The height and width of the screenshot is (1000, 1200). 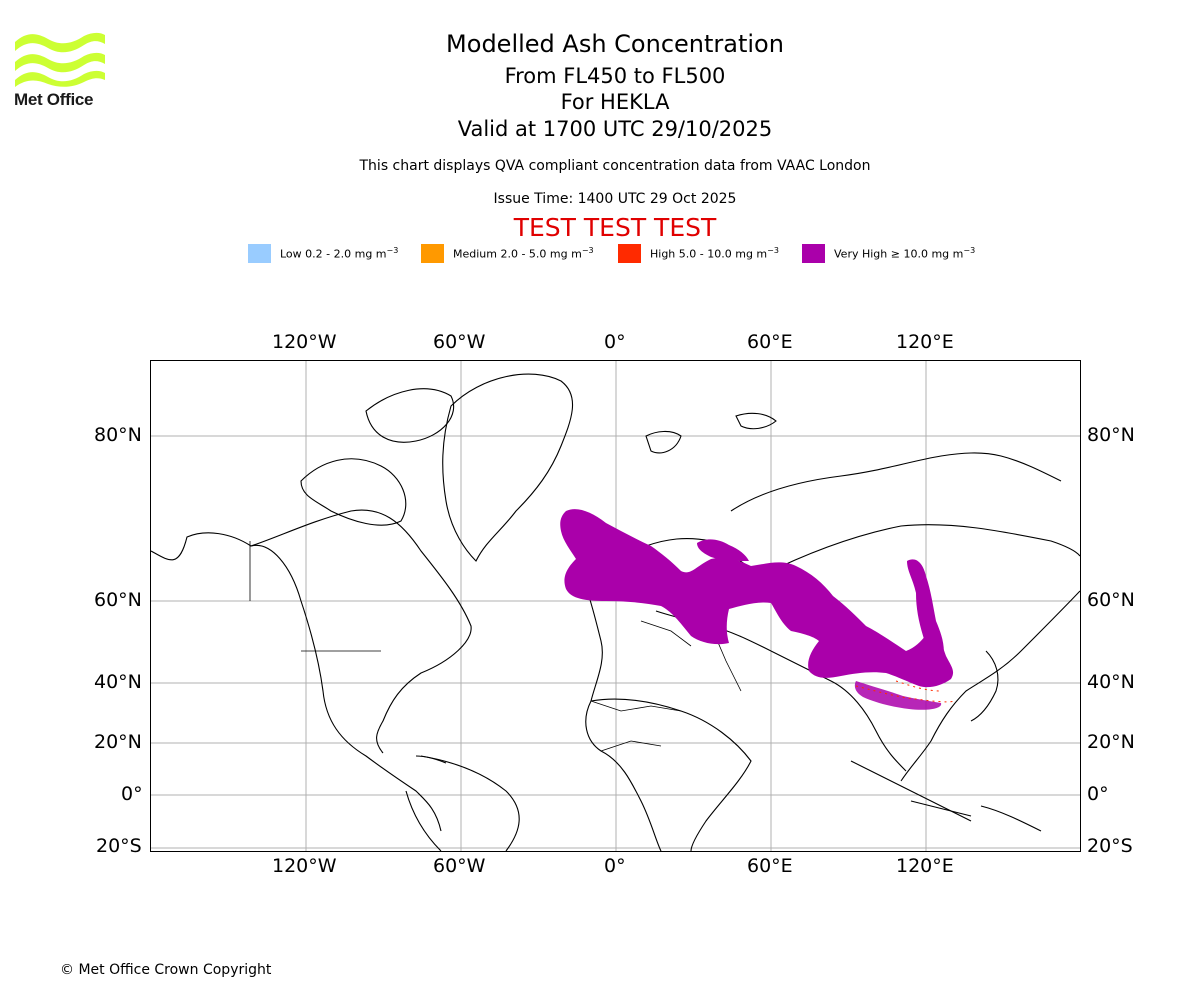 What do you see at coordinates (1111, 600) in the screenshot?
I see `lat-tick-right-60n: 60°N` at bounding box center [1111, 600].